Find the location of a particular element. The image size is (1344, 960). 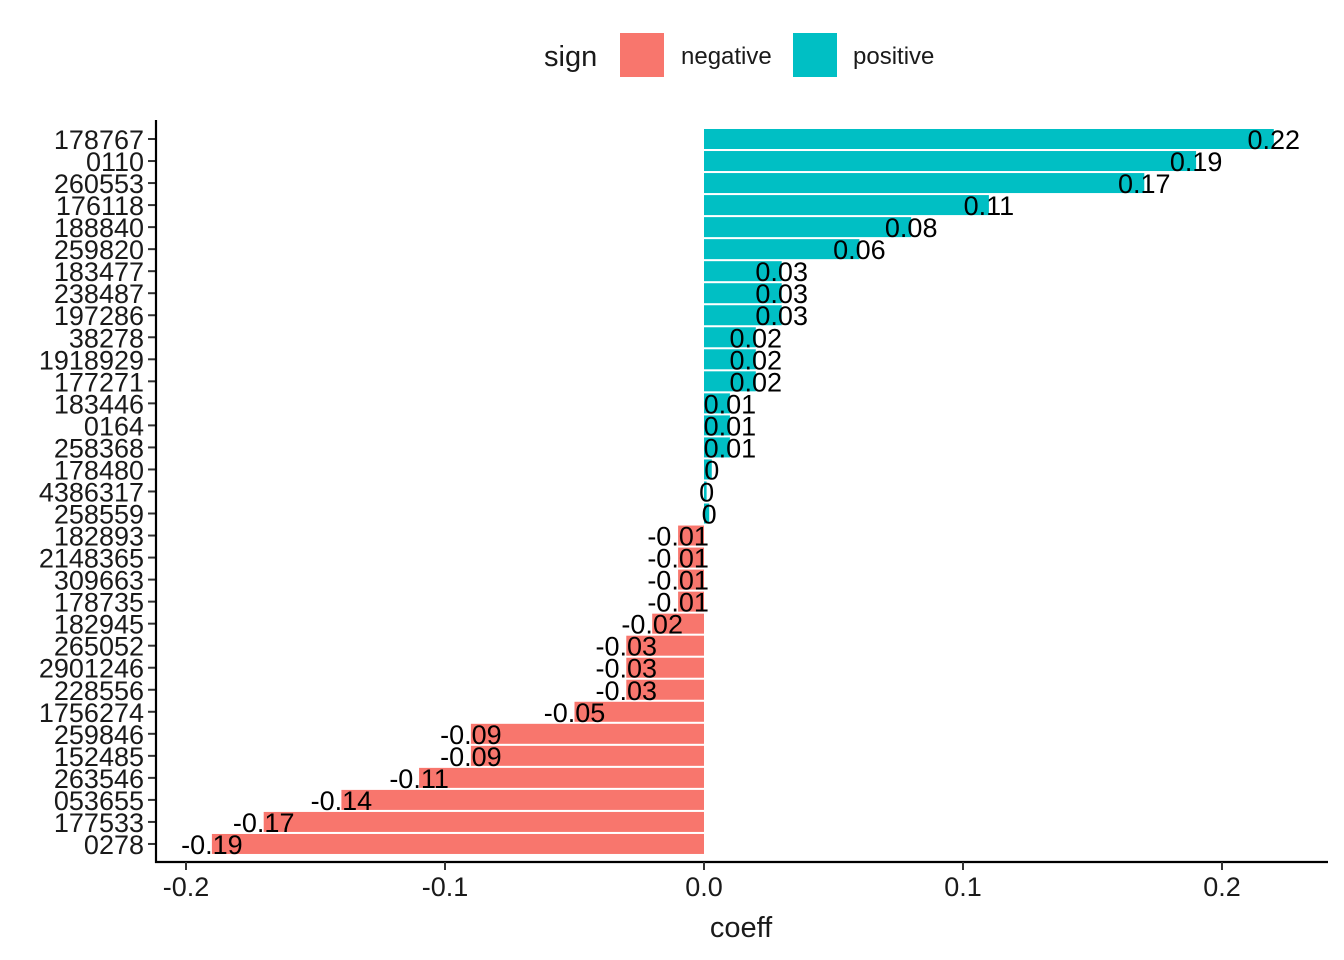

y-tick-label-176118: 176118 is located at coordinates (100, 206).